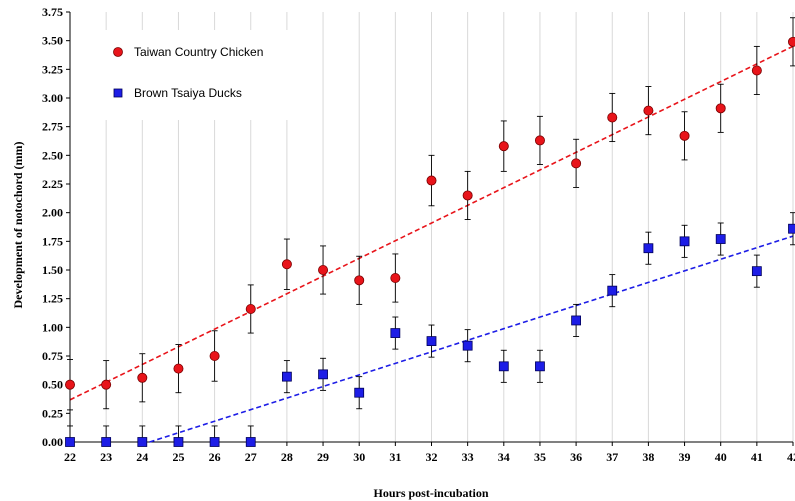  I want to click on y-tick-label: 2.50, so click(52, 155).